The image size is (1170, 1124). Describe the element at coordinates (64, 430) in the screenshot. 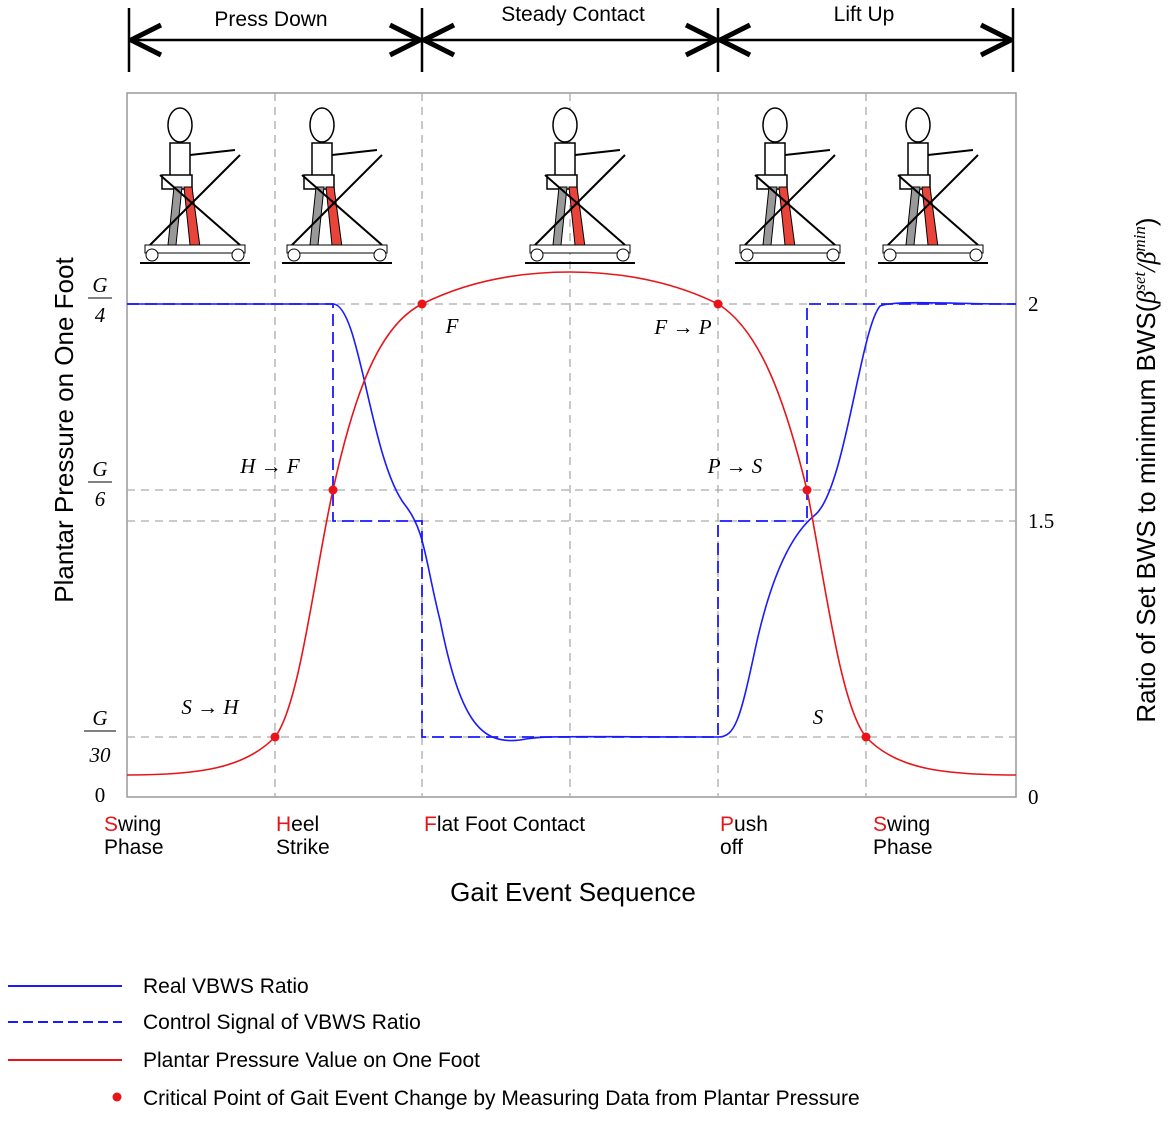

I see `y-axis-label: Plantar Pressure on One Foot` at that location.